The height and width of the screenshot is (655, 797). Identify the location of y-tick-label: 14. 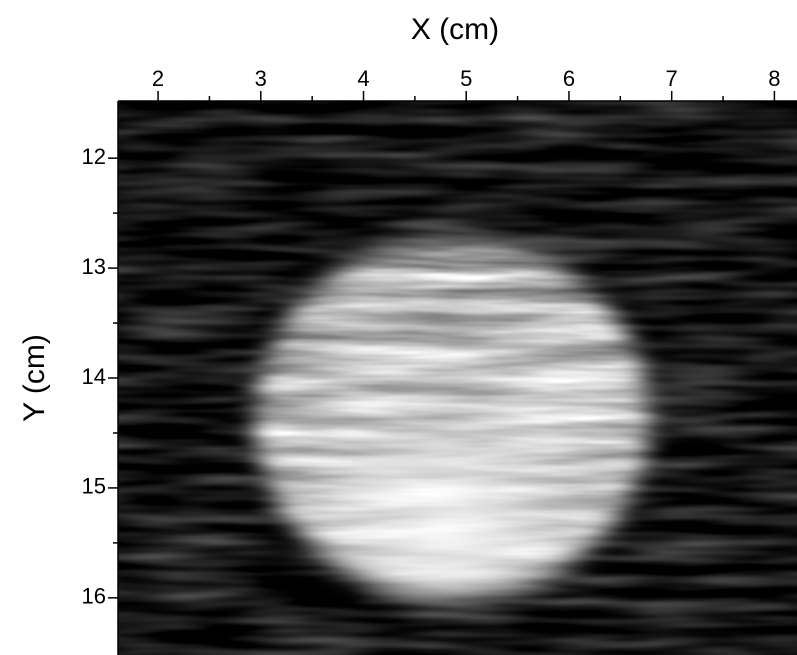
(94, 376).